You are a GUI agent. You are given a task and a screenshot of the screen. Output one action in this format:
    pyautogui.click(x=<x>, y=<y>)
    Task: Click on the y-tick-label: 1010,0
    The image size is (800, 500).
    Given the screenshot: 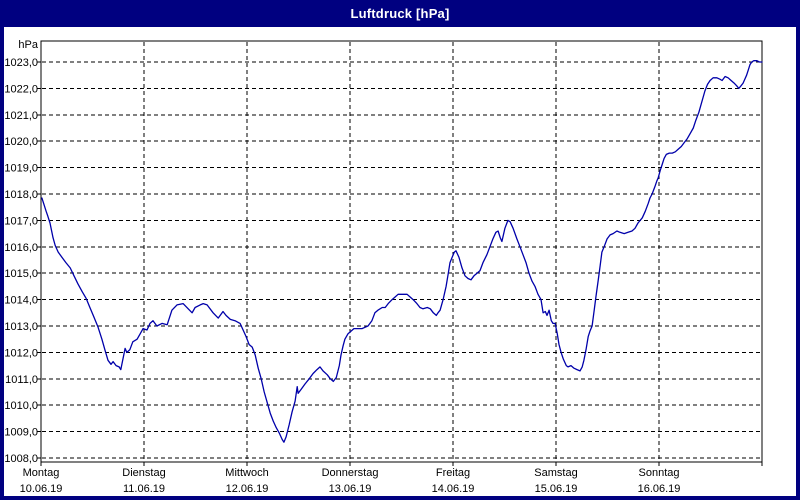 What is the action you would take?
    pyautogui.click(x=21, y=406)
    